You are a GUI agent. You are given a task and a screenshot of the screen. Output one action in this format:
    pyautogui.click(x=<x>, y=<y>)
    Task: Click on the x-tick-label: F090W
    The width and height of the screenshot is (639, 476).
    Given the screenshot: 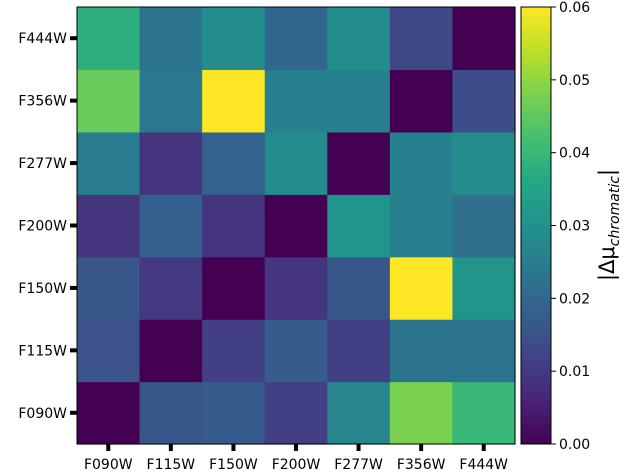 What is the action you would take?
    pyautogui.click(x=108, y=465)
    